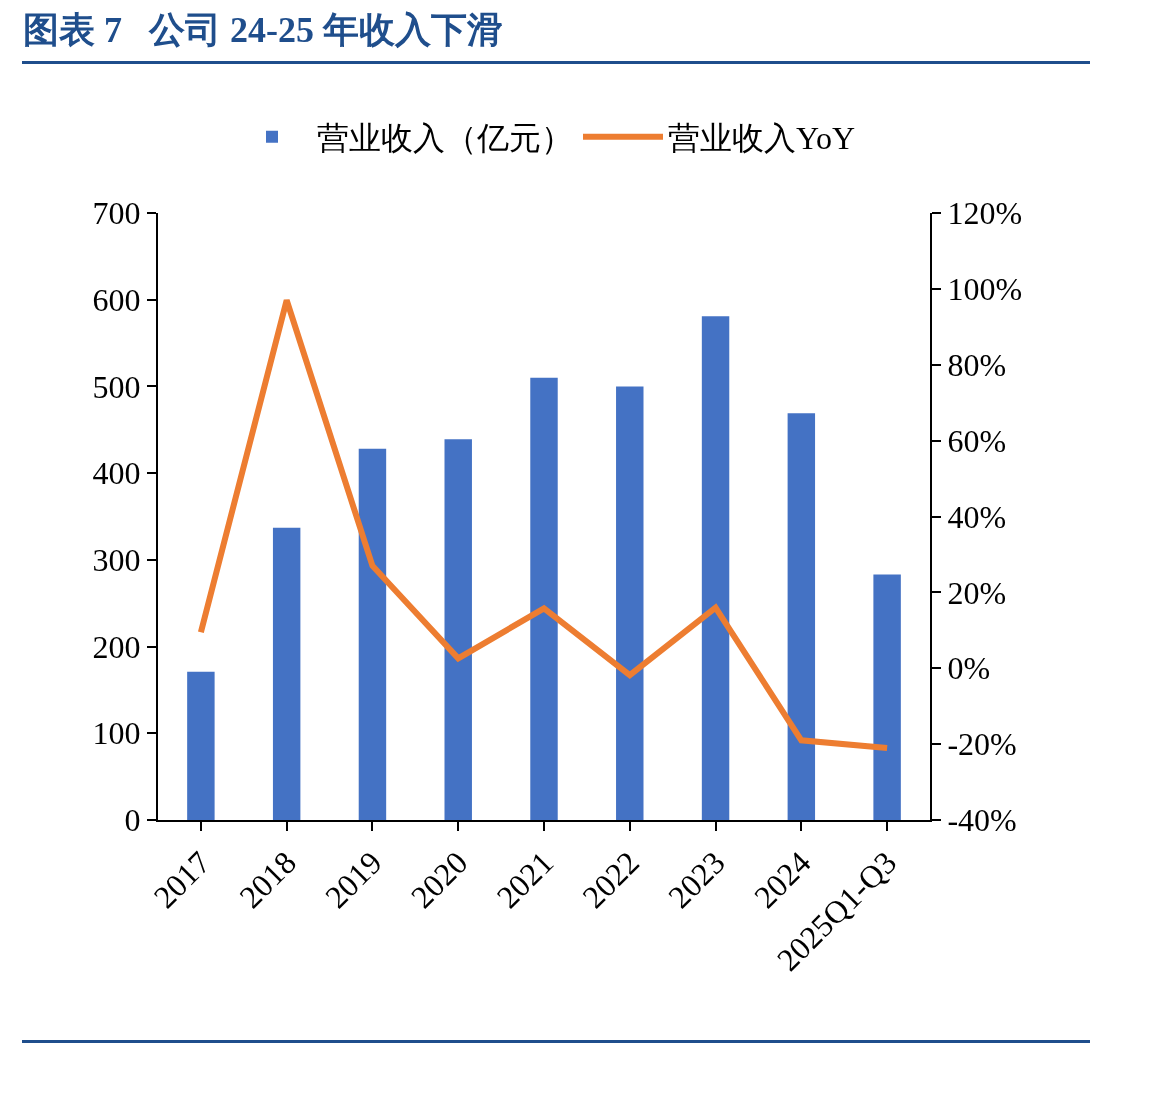  Describe the element at coordinates (116, 646) in the screenshot. I see `y-tick-label: 200` at that location.